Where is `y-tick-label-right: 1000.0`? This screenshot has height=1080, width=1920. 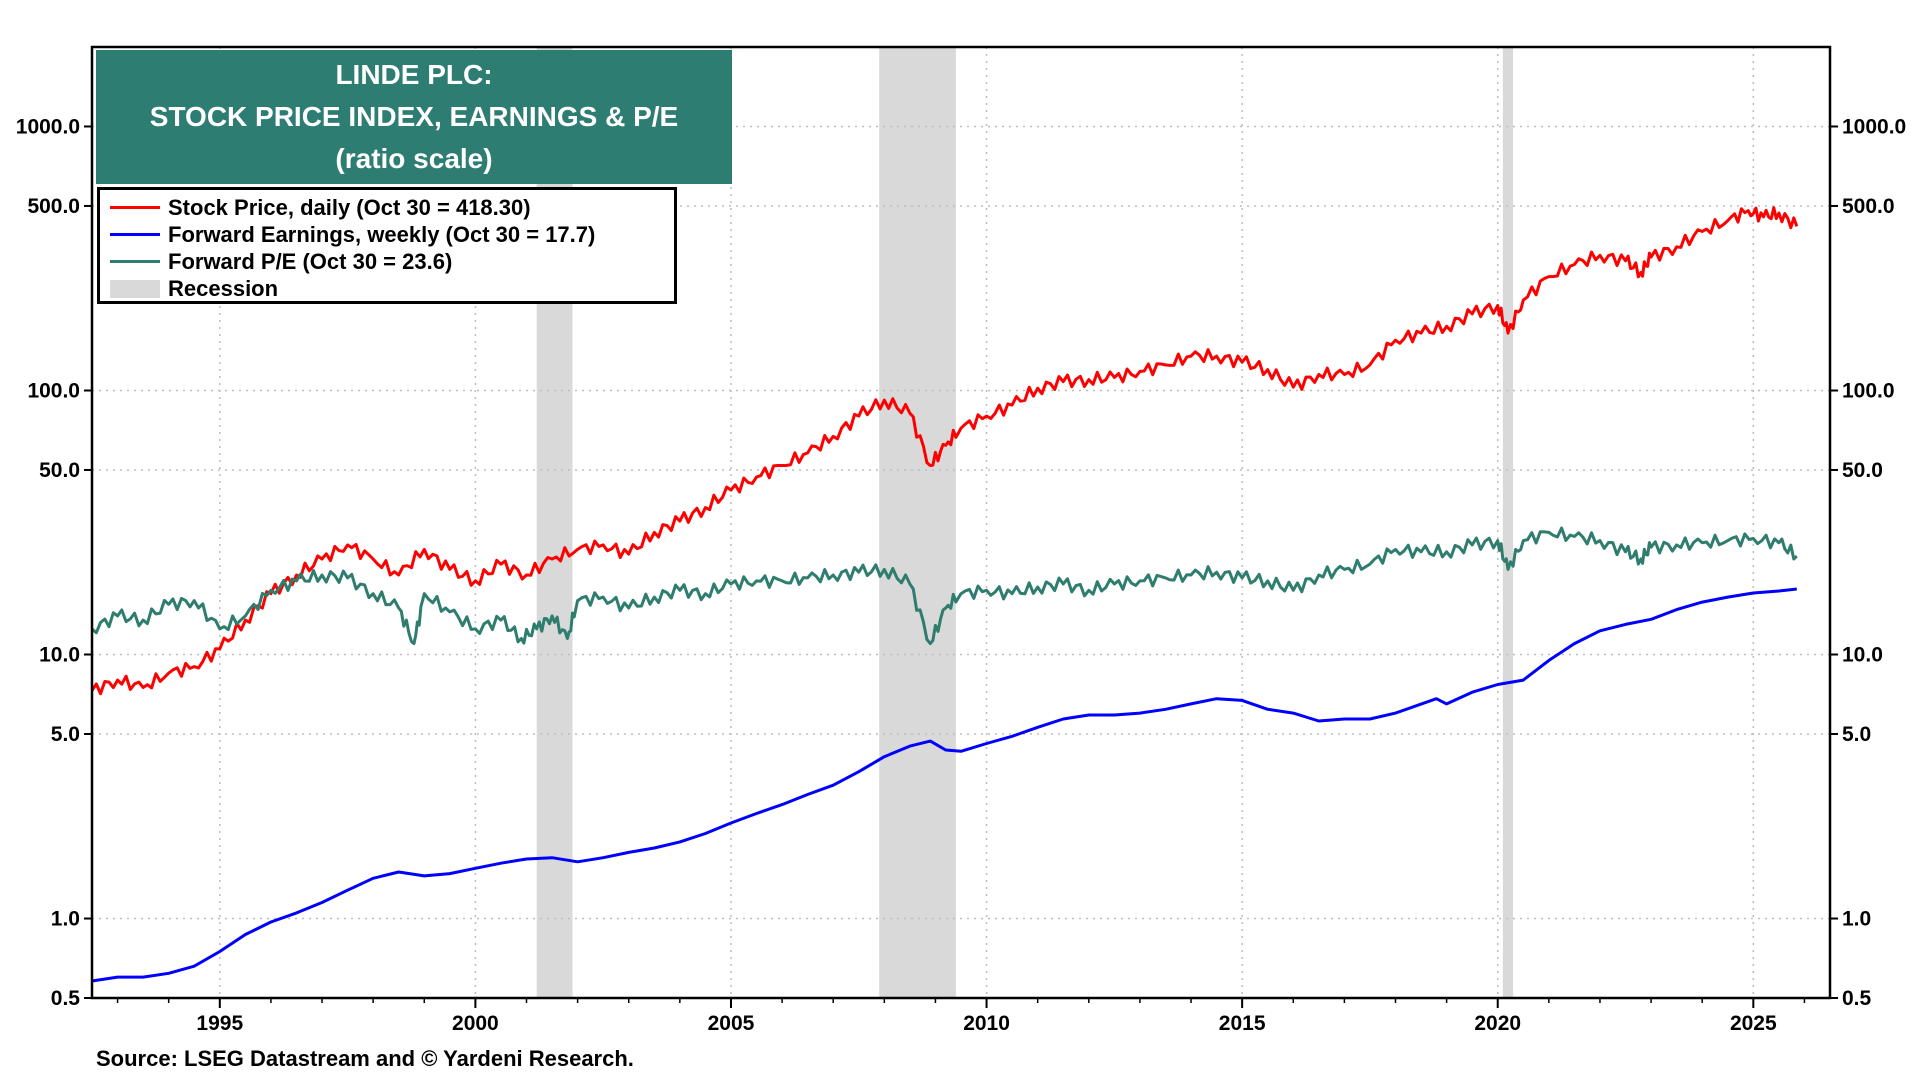
y-tick-label-right: 1000.0 is located at coordinates (1874, 126).